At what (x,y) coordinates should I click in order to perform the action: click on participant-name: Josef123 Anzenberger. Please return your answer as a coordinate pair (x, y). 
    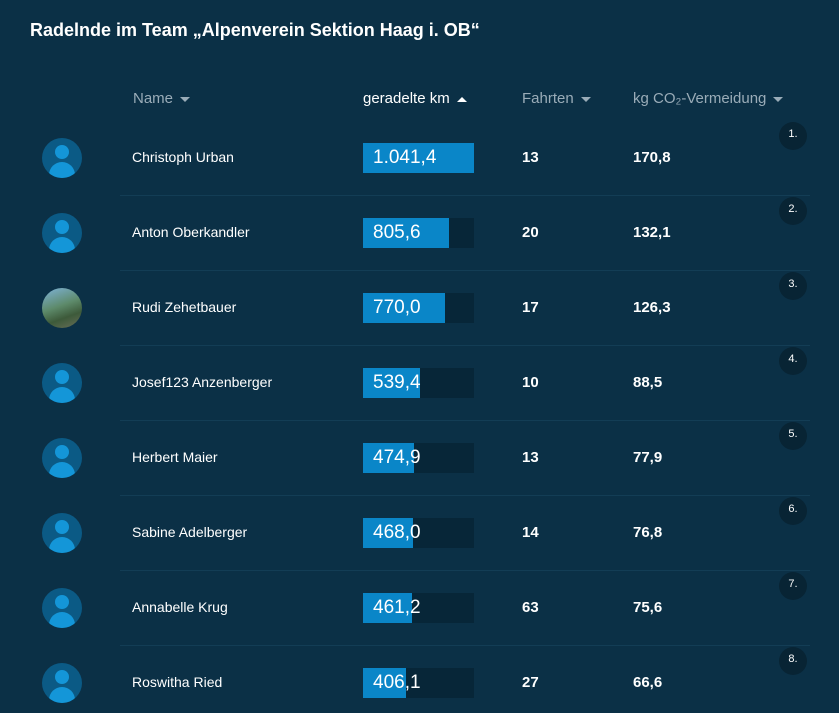
    Looking at the image, I should click on (202, 382).